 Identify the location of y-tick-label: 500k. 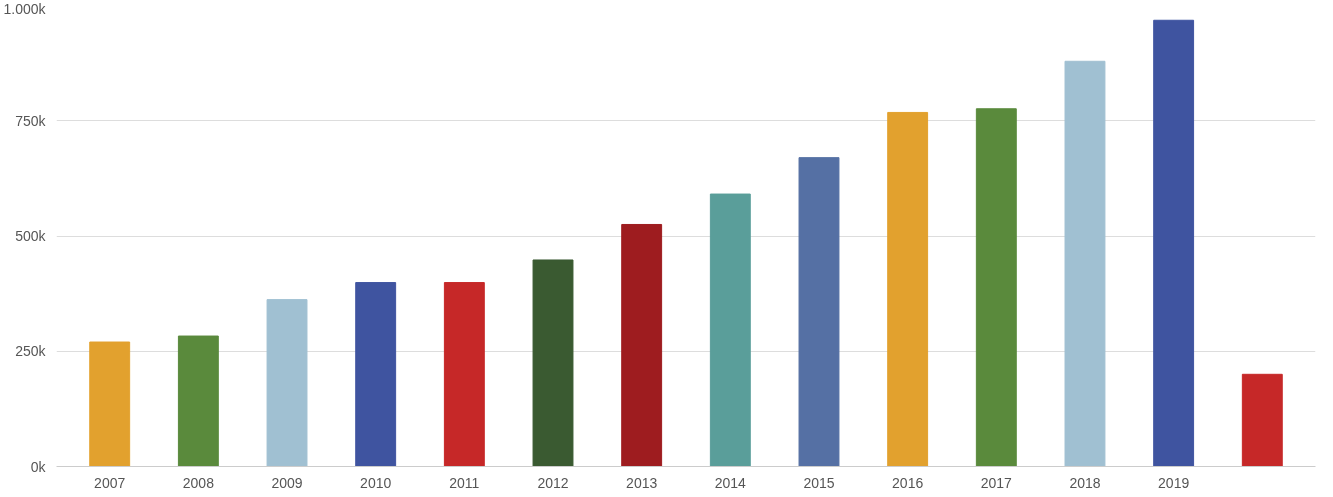
(31, 236).